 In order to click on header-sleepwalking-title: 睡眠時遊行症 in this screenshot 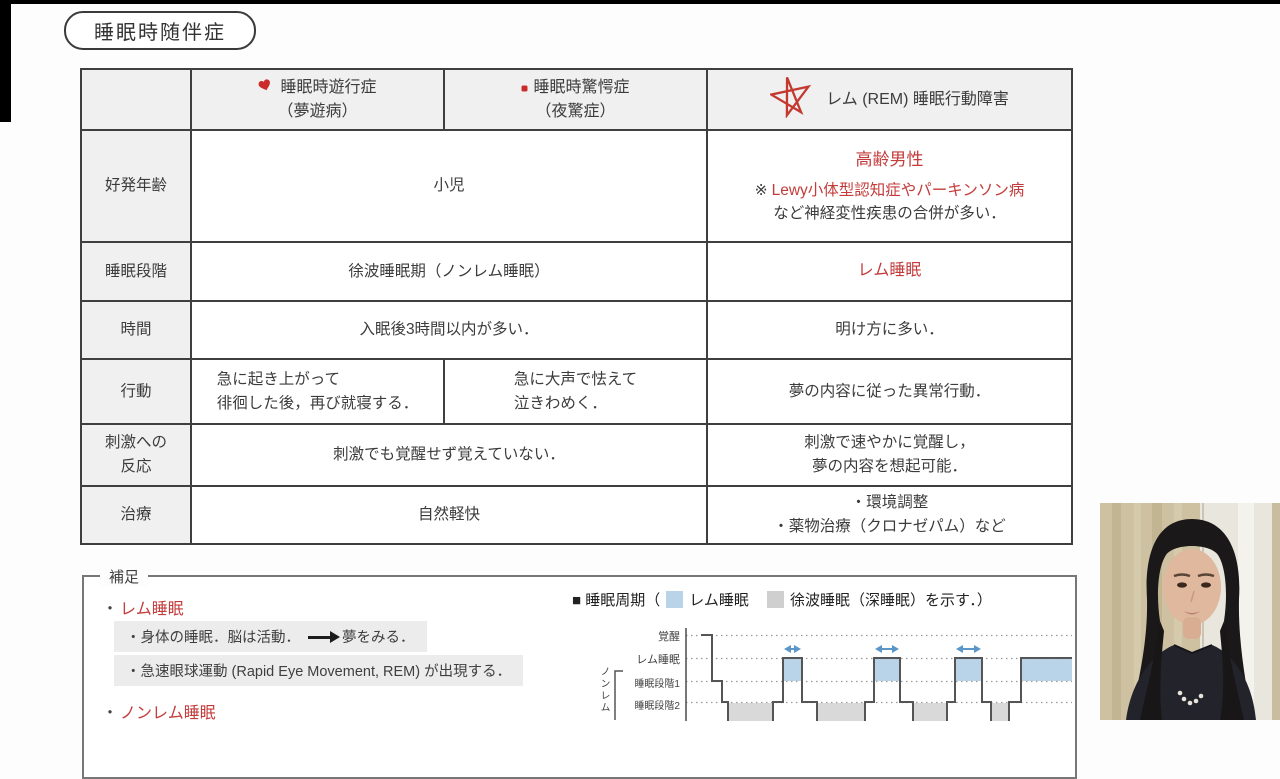, I will do `click(328, 88)`.